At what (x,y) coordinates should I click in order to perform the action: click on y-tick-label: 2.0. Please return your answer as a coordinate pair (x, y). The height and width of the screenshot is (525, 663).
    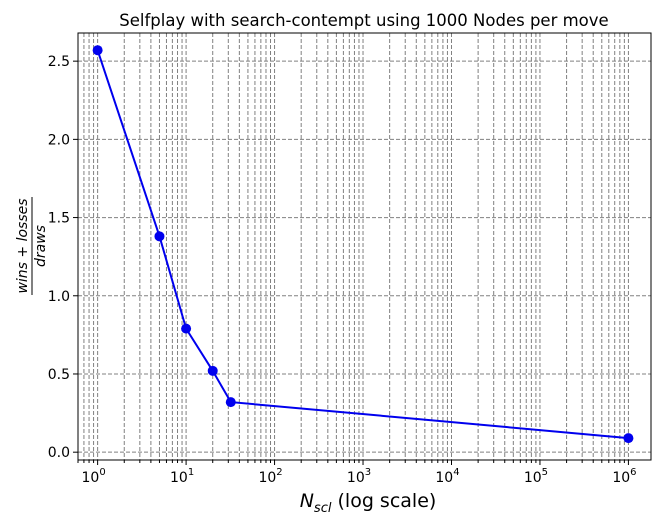
    Looking at the image, I should click on (59, 140).